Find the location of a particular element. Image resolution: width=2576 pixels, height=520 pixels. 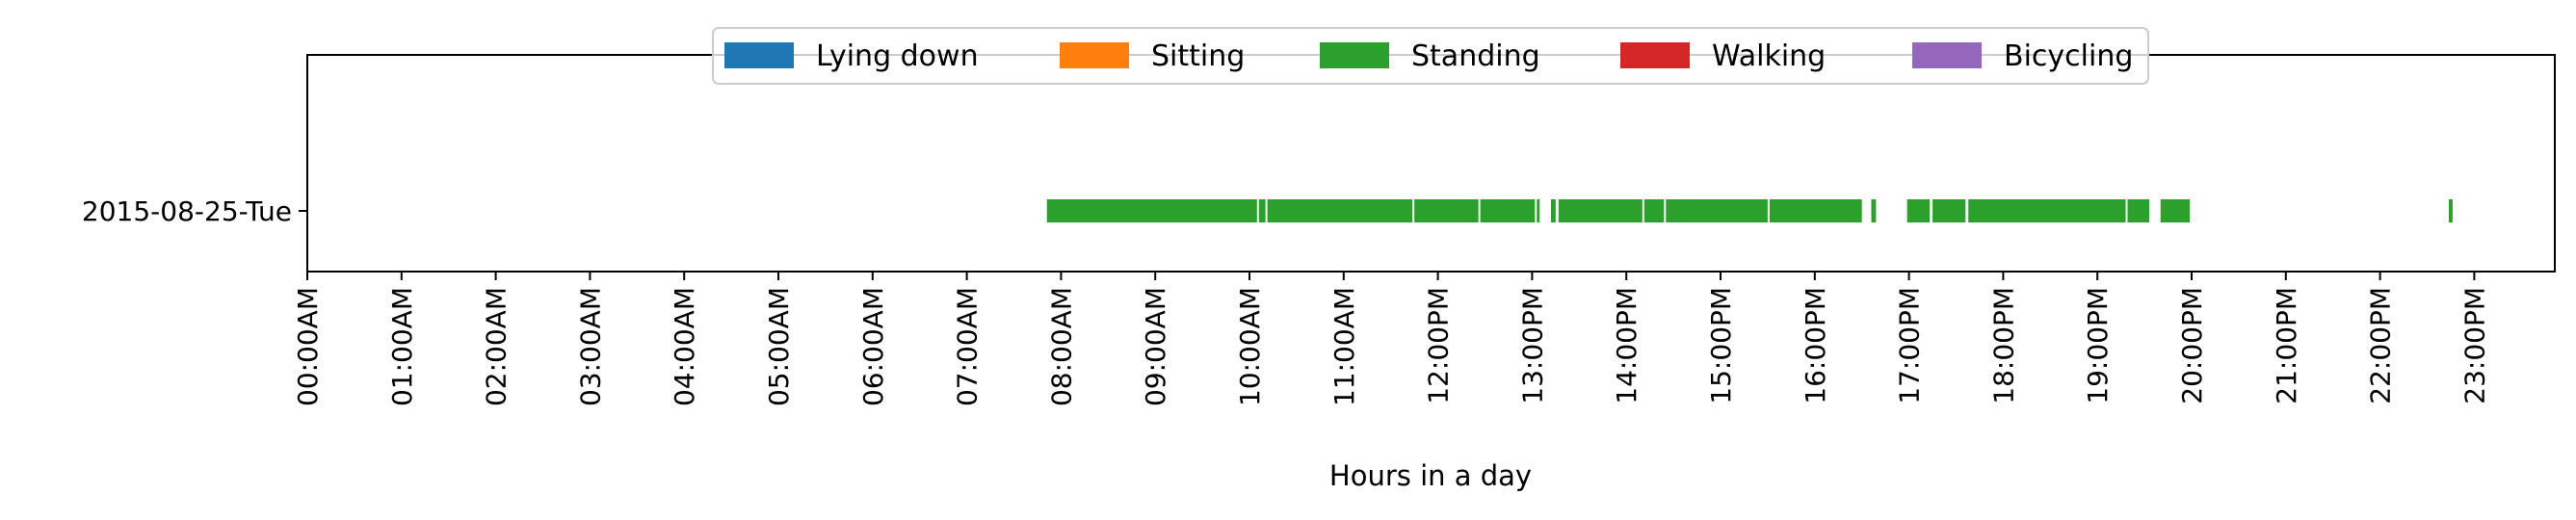

x-axis-label: Hours in a day is located at coordinates (1430, 476).